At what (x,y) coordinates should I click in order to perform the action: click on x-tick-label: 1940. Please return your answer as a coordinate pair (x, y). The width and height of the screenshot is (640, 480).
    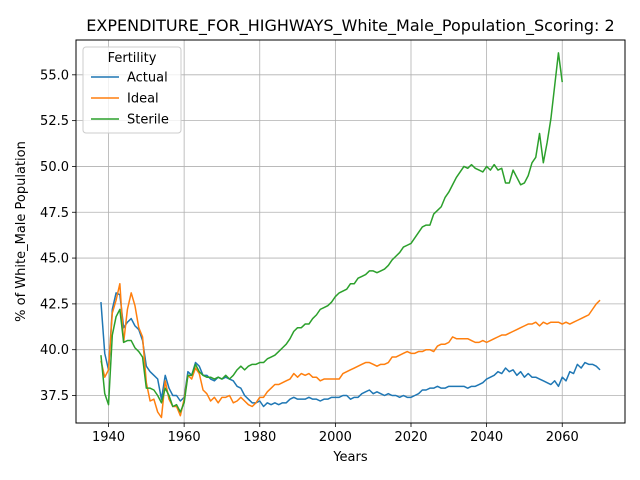
    Looking at the image, I should click on (108, 437).